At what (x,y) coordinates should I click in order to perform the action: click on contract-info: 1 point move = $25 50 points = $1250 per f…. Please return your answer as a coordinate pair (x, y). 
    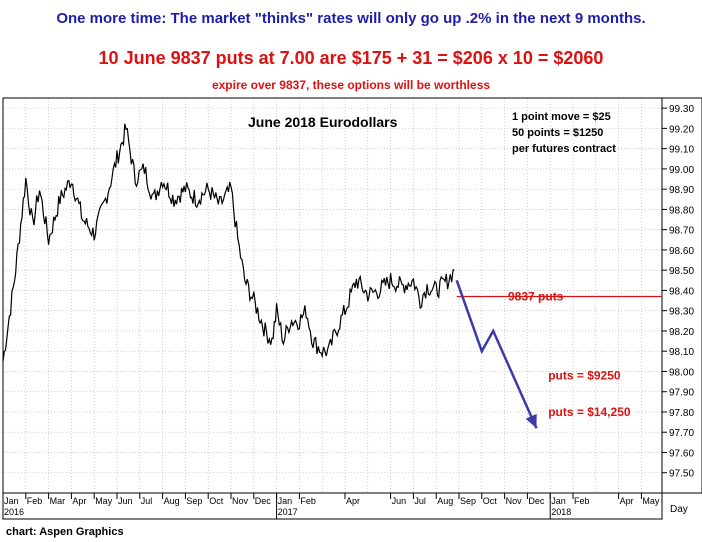
    Looking at the image, I should click on (564, 133).